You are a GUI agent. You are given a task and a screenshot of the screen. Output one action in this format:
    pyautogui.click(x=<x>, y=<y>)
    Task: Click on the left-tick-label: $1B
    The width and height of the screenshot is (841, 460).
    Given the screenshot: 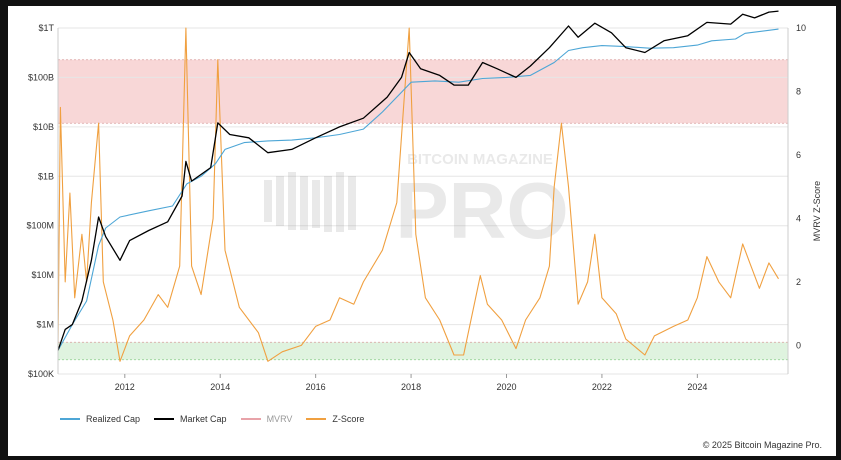 What is the action you would take?
    pyautogui.click(x=46, y=176)
    